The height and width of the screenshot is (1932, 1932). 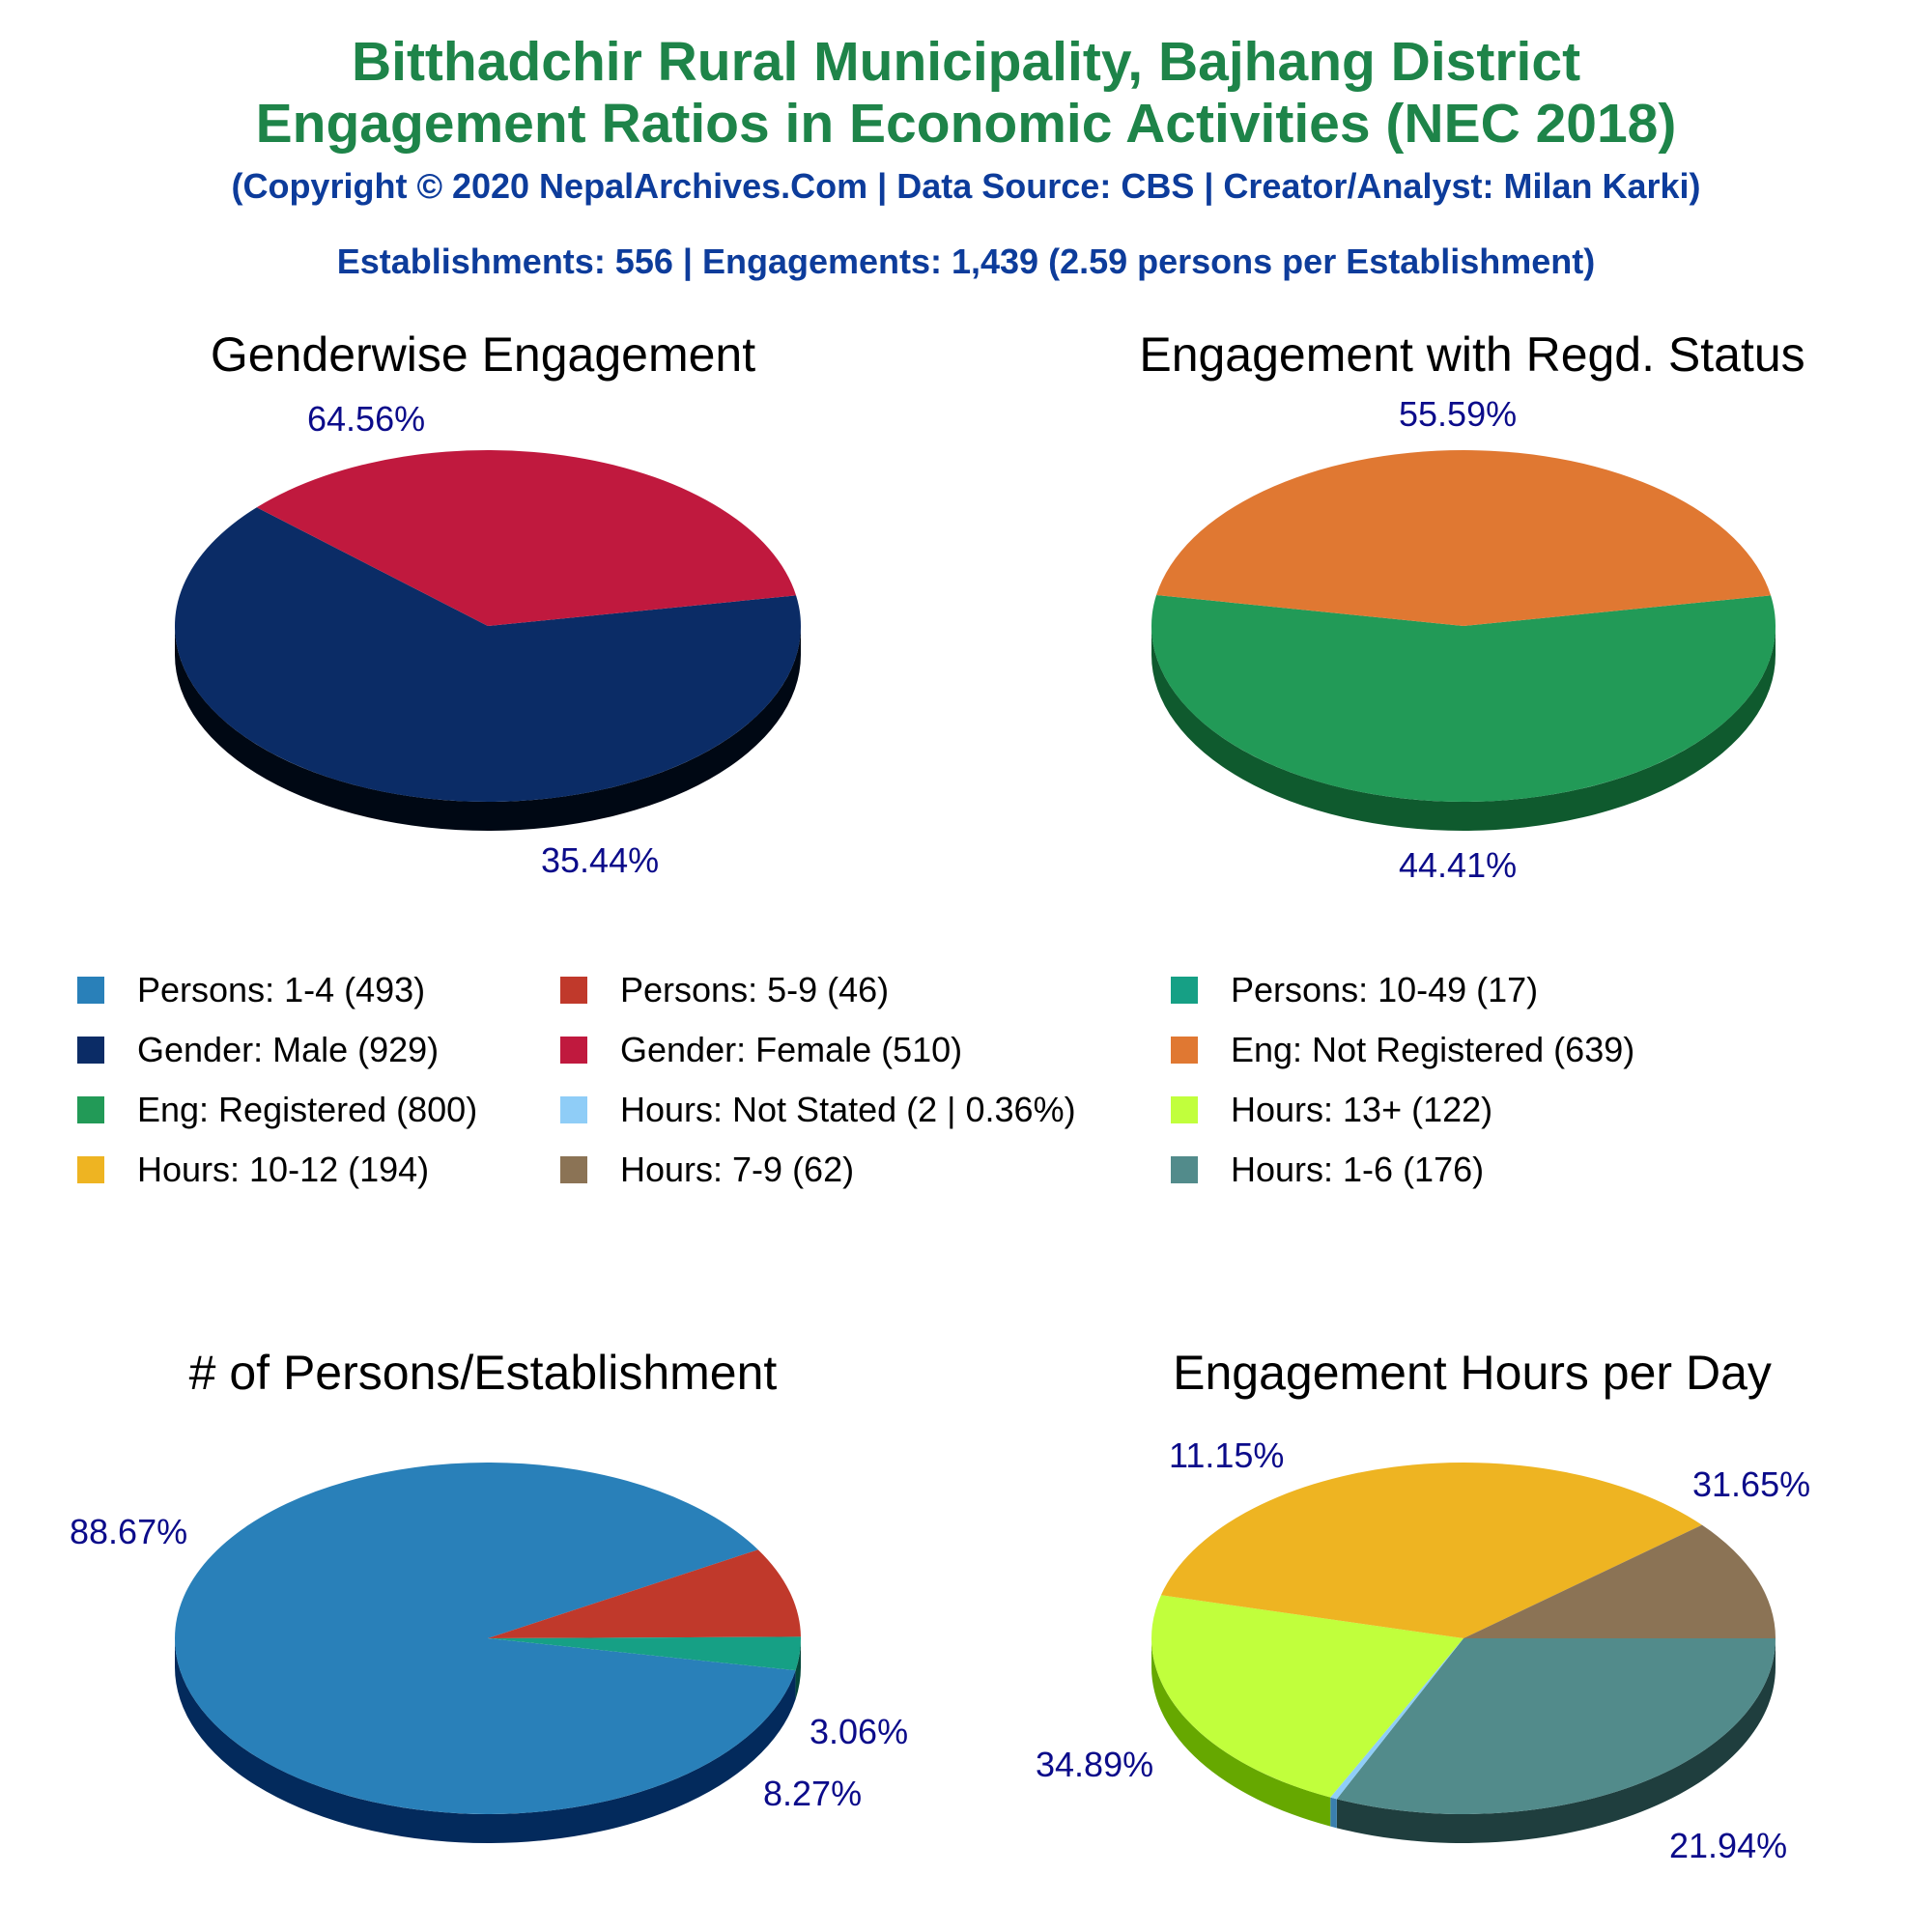 I want to click on legend-label: Persons: 10-49 (17), so click(x=1385, y=989).